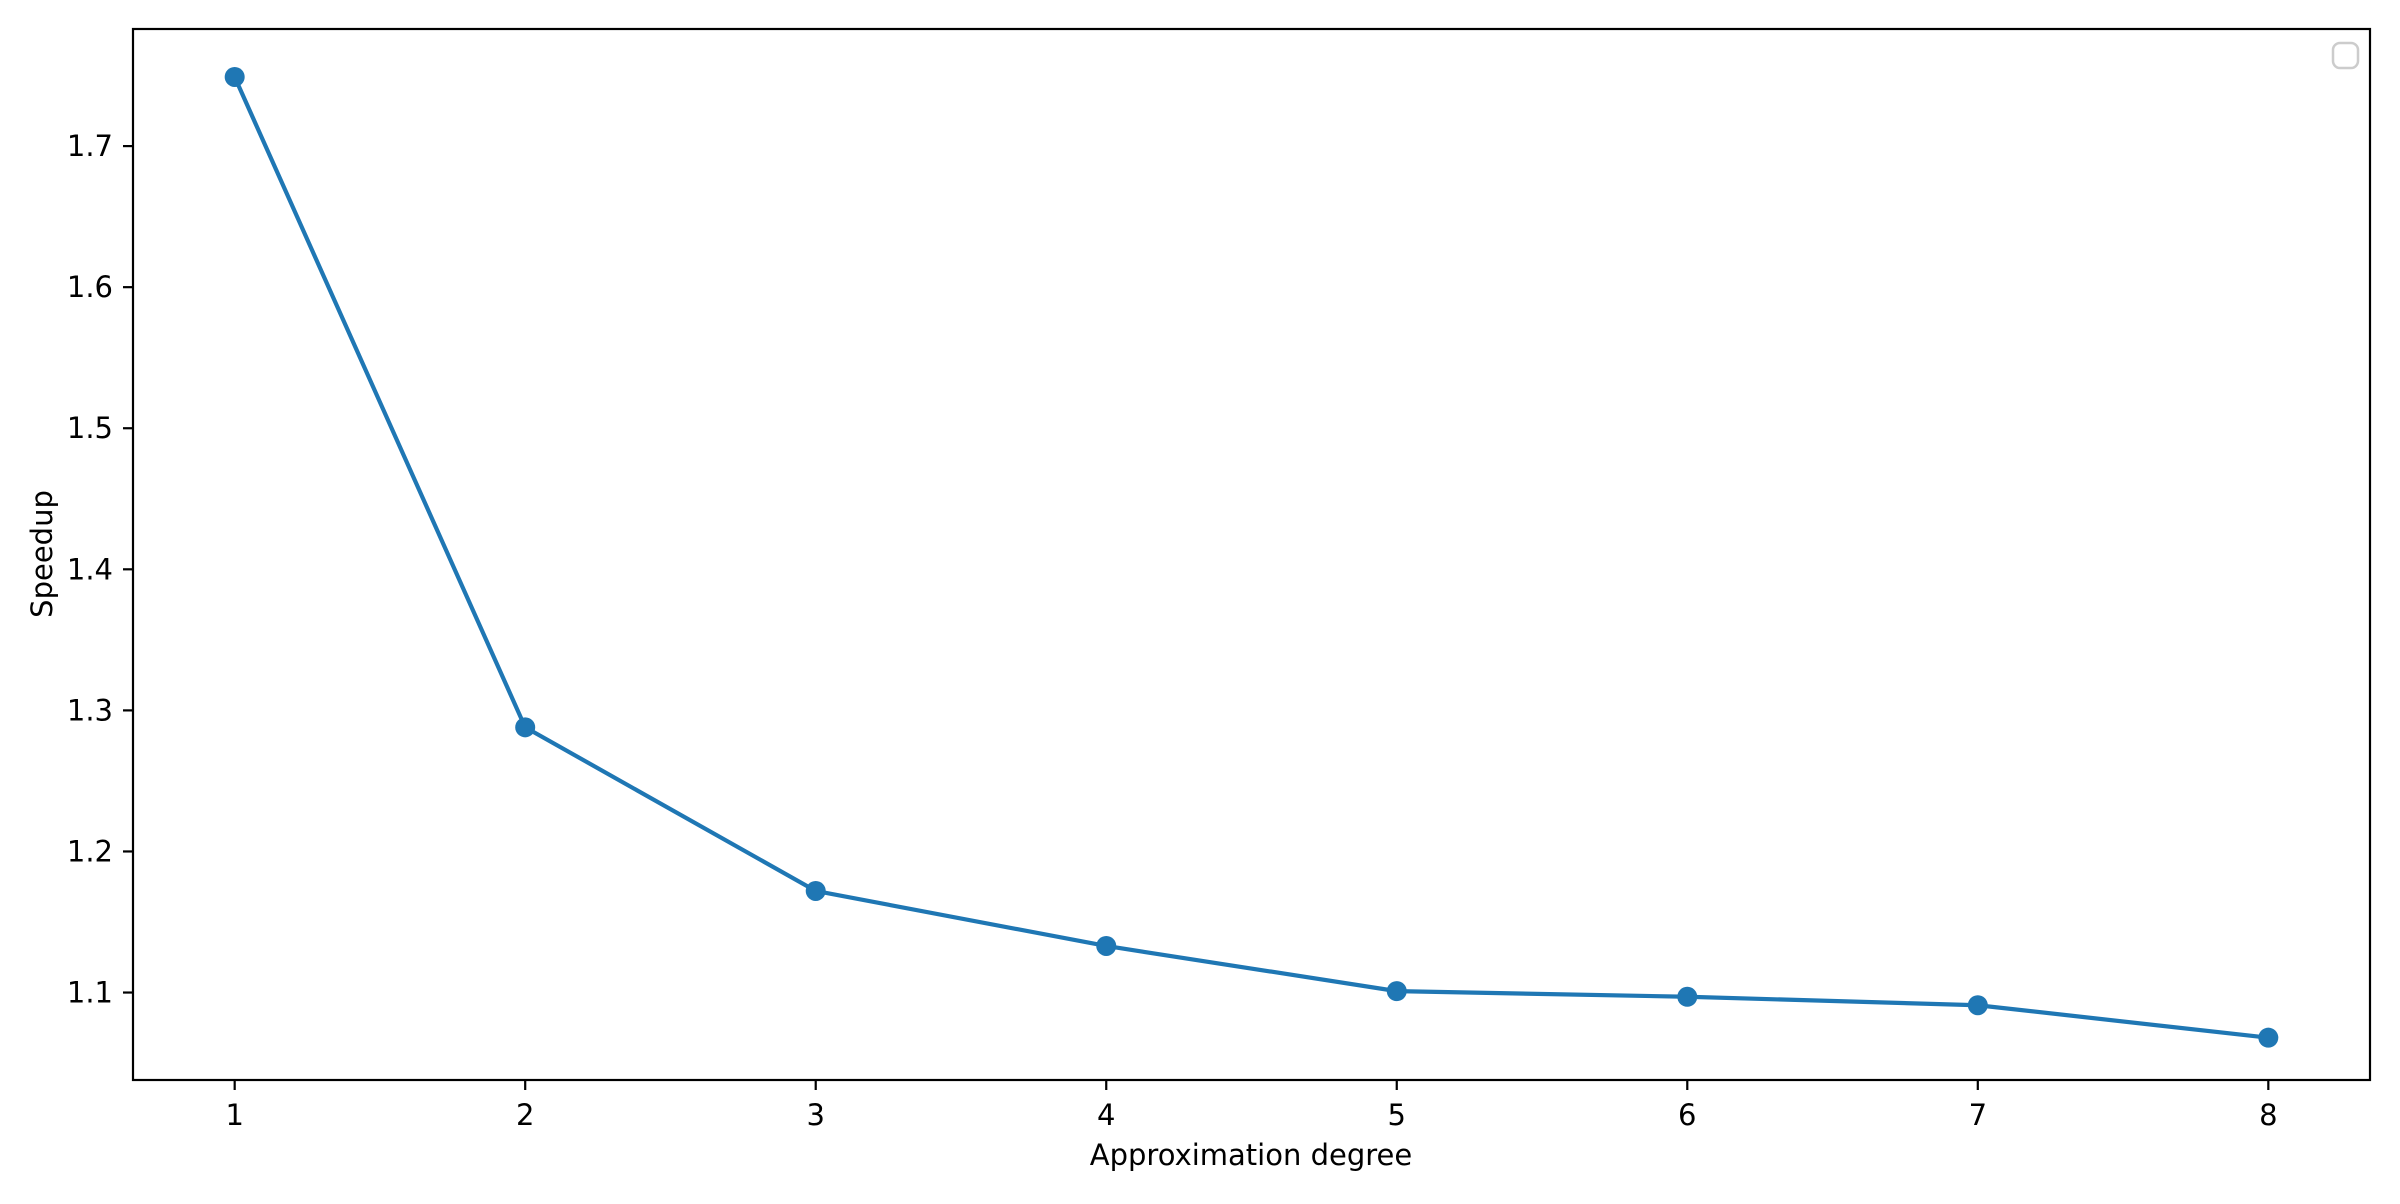 Image resolution: width=2400 pixels, height=1204 pixels. Describe the element at coordinates (1106, 1115) in the screenshot. I see `x-tick-label: 4` at that location.